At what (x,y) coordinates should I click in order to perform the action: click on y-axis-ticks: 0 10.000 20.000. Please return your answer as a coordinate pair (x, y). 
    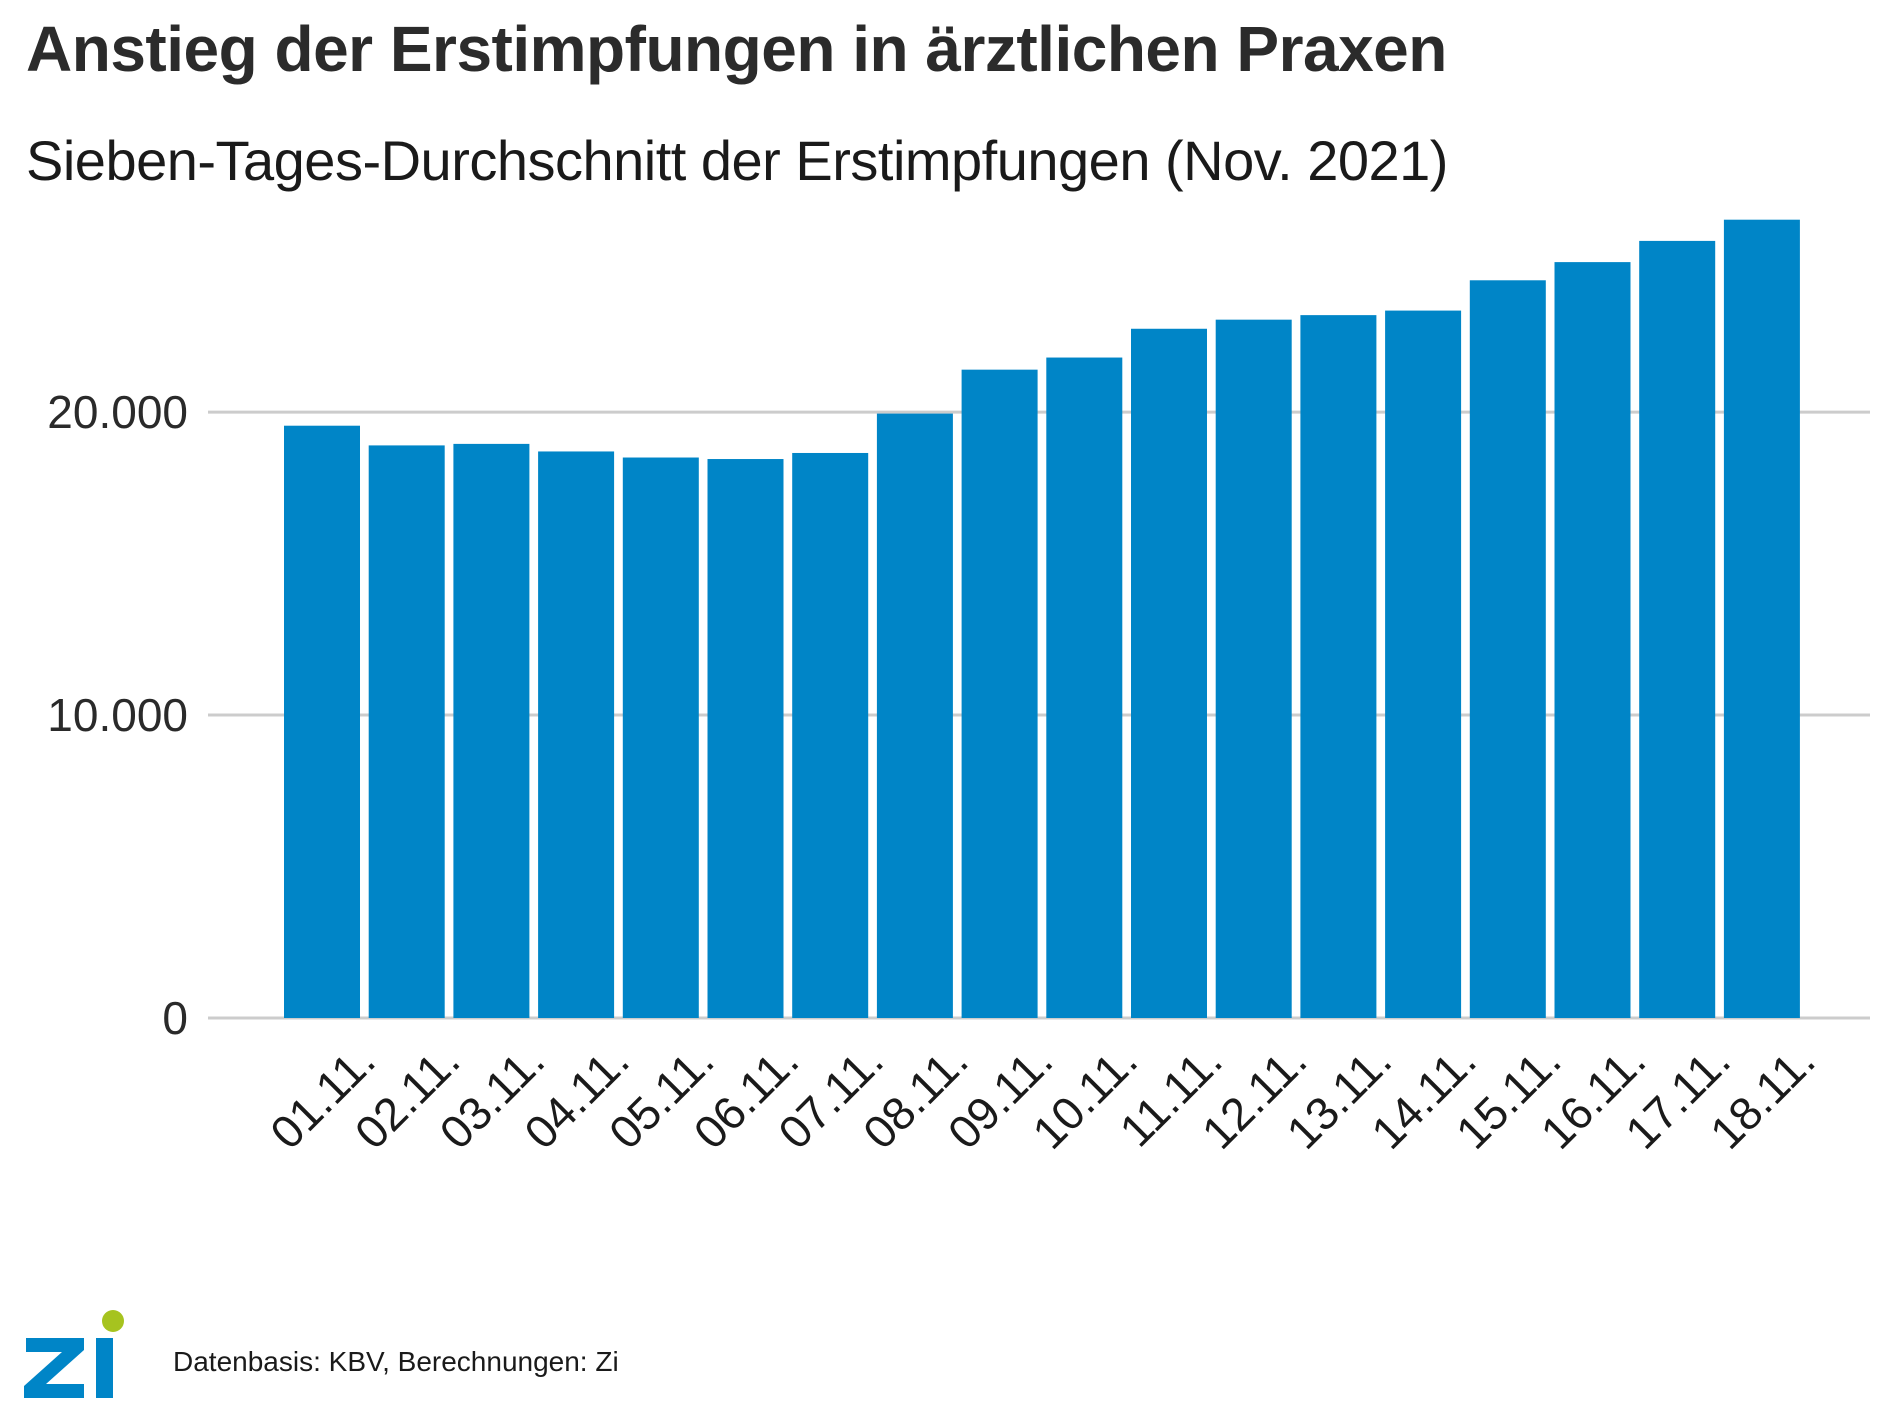
    Looking at the image, I should click on (117, 715).